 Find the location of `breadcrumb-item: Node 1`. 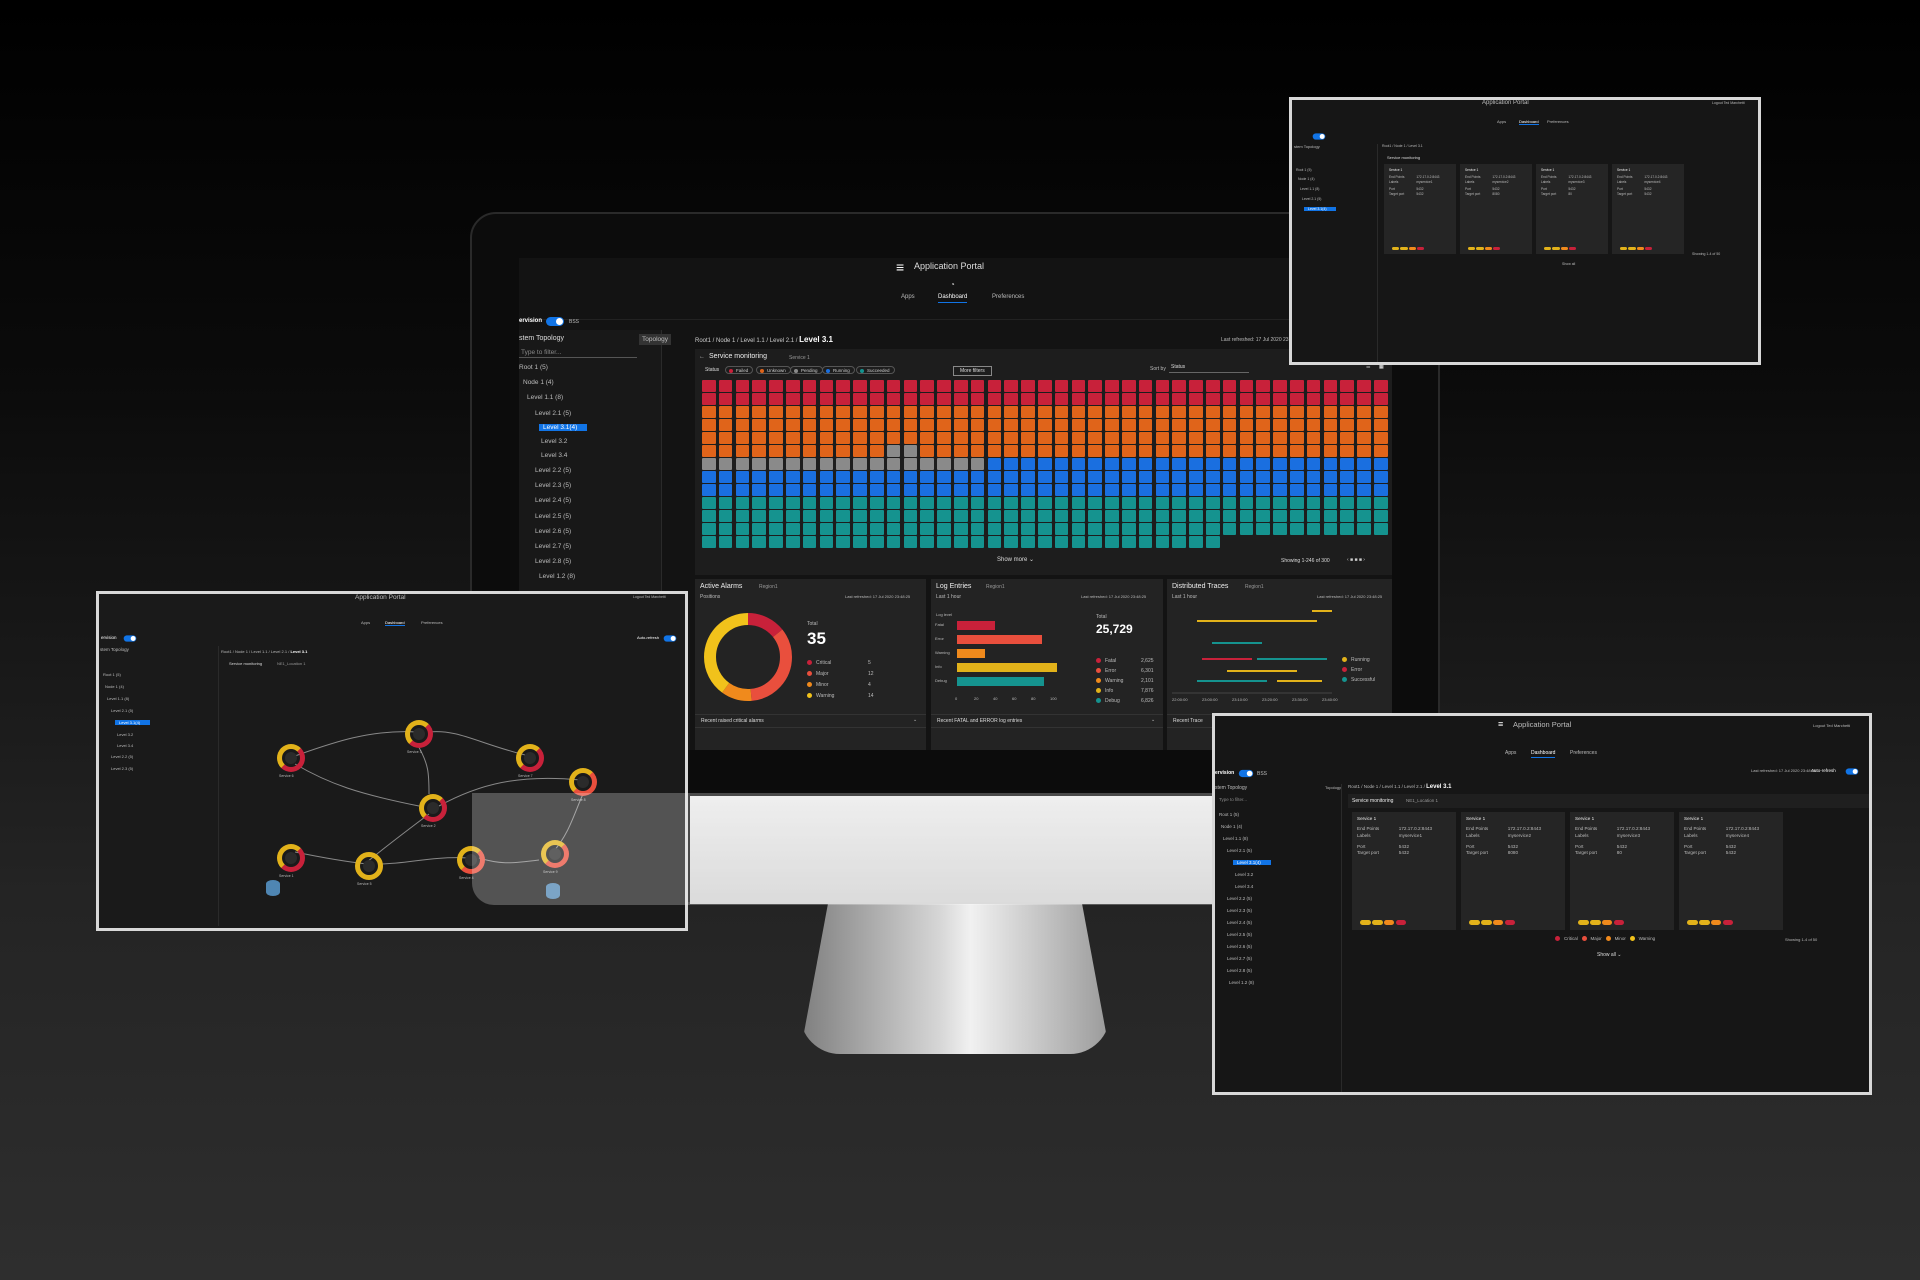

breadcrumb-item: Node 1 is located at coordinates (726, 341).